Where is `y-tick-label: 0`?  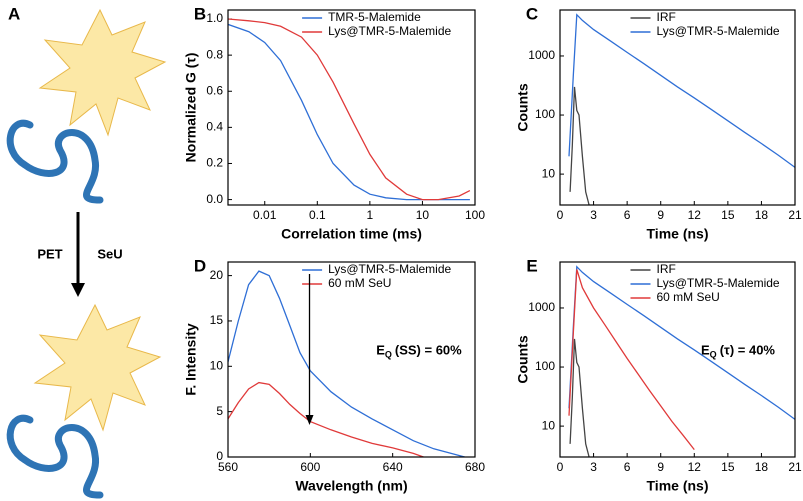
y-tick-label: 0 is located at coordinates (219, 456).